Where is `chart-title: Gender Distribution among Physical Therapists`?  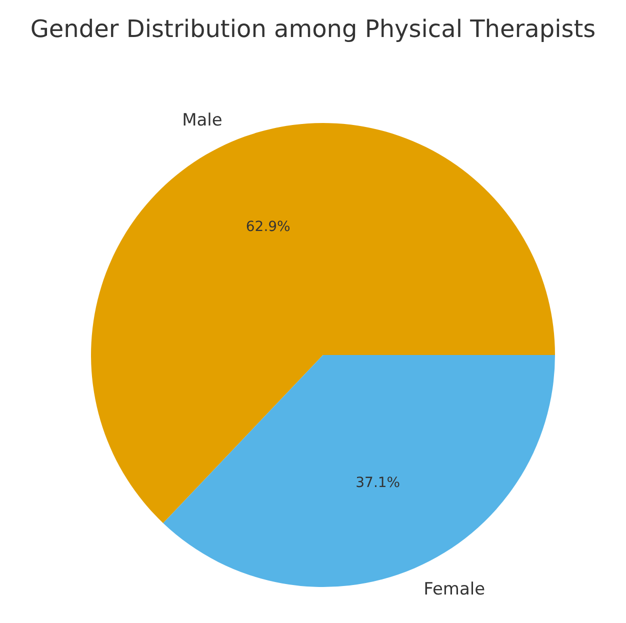
chart-title: Gender Distribution among Physical Therapists is located at coordinates (313, 29).